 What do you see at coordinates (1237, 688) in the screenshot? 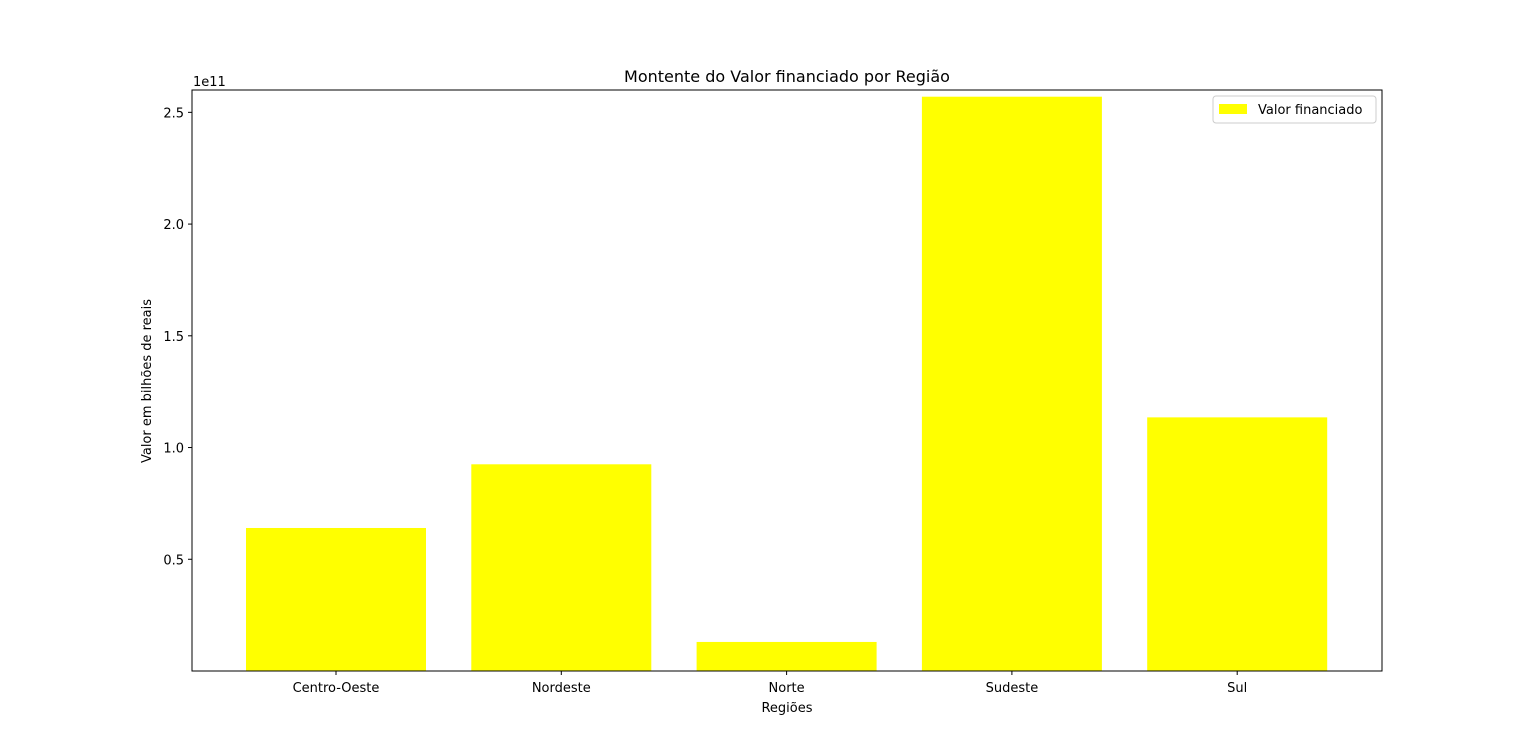
I see `x-tick-label: Sul` at bounding box center [1237, 688].